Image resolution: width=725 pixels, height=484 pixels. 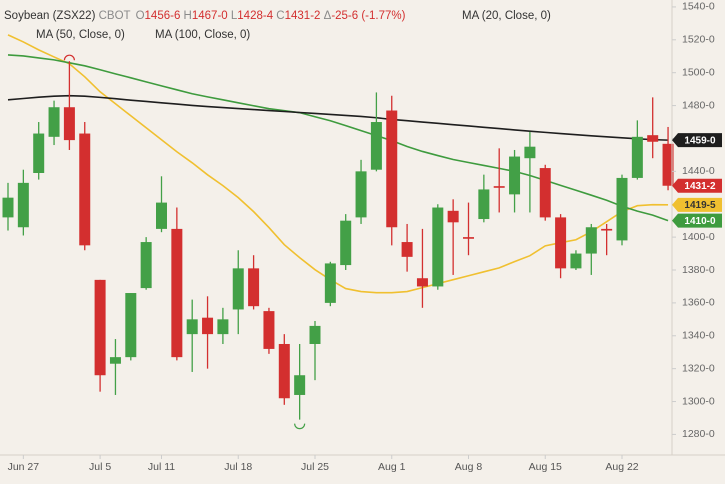 What do you see at coordinates (255, 16) in the screenshot?
I see `quote-value: 1428-4` at bounding box center [255, 16].